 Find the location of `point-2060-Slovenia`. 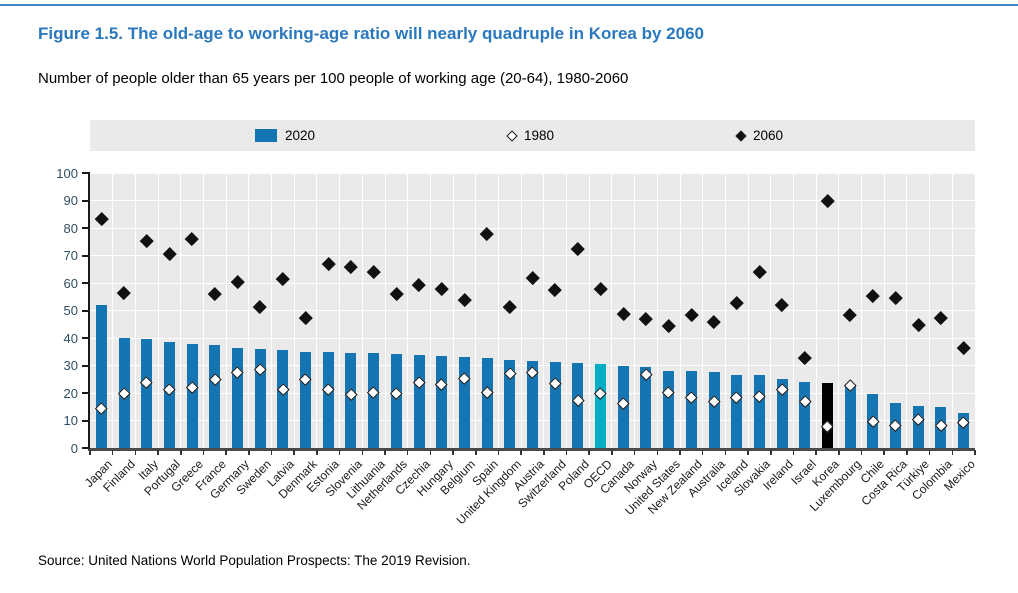

point-2060-Slovenia is located at coordinates (351, 266).